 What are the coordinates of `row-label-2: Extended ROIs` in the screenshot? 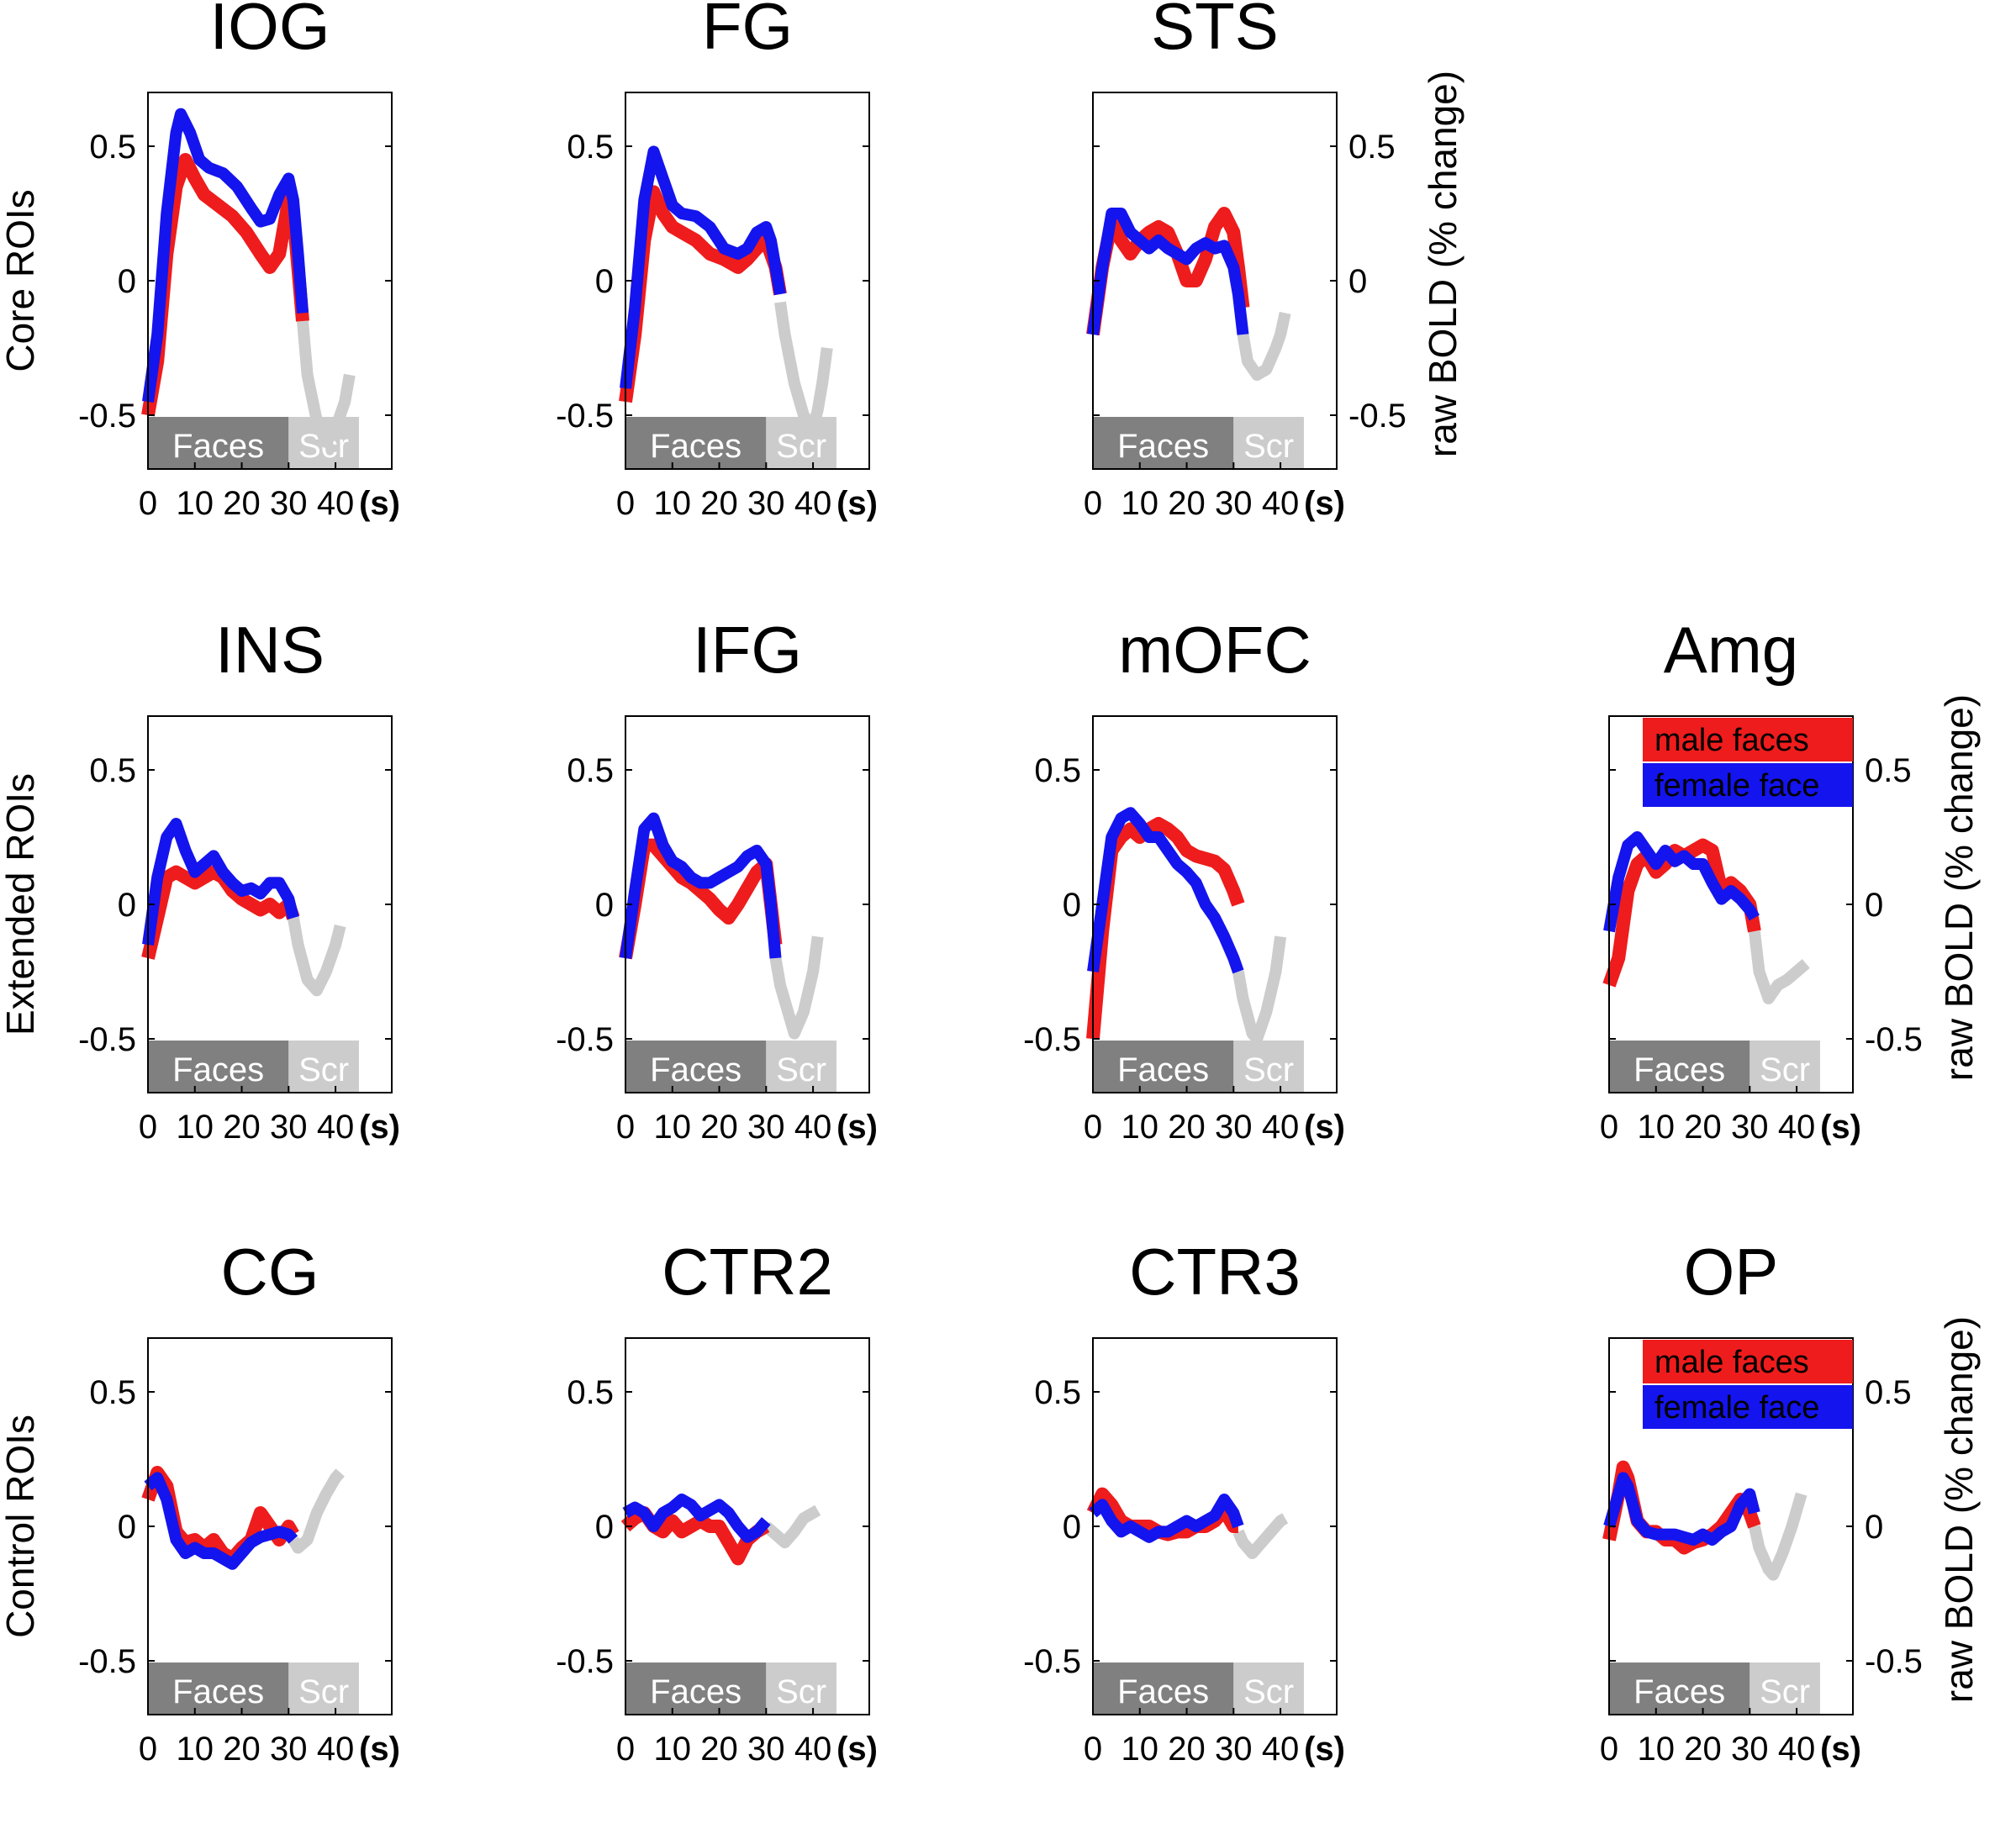 It's located at (21, 904).